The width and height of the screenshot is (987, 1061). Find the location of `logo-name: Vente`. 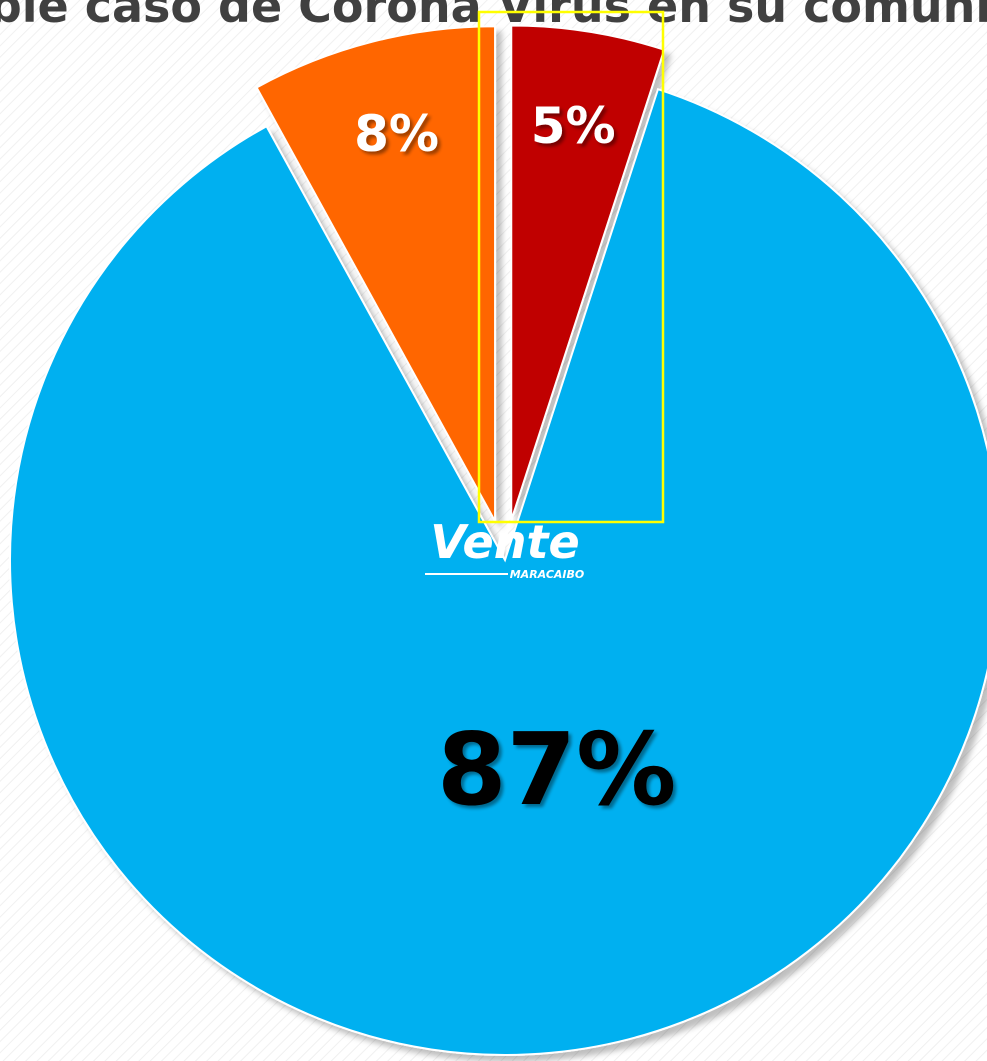

logo-name: Vente is located at coordinates (504, 542).